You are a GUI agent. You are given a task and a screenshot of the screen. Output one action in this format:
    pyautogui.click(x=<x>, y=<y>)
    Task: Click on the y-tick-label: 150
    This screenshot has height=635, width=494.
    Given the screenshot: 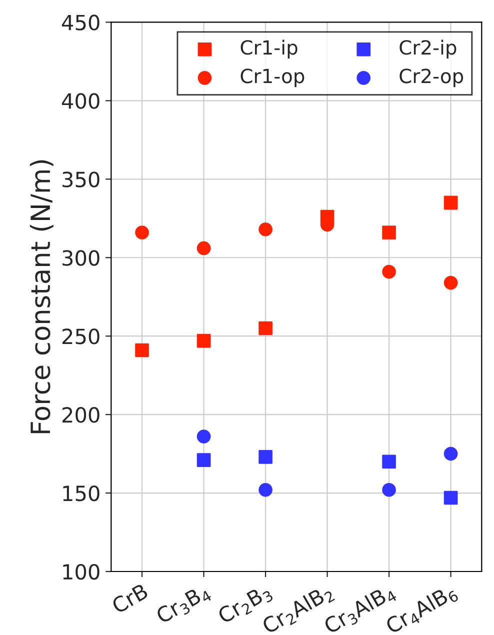 What is the action you would take?
    pyautogui.click(x=81, y=493)
    